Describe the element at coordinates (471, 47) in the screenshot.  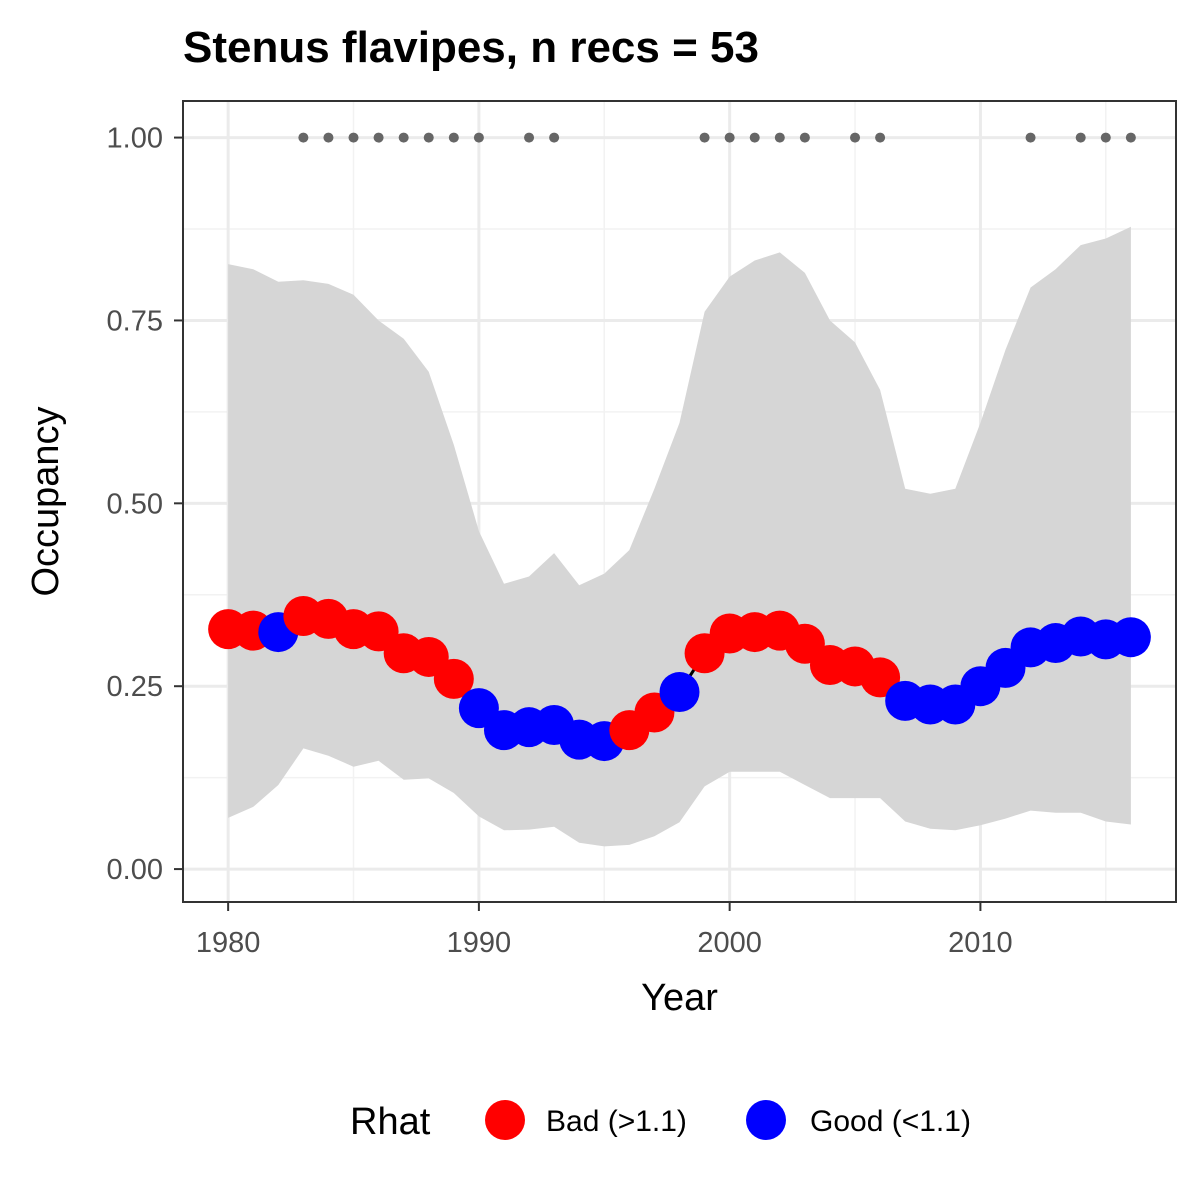
I see `chart-title: Stenus flavipes, n recs = 53` at that location.